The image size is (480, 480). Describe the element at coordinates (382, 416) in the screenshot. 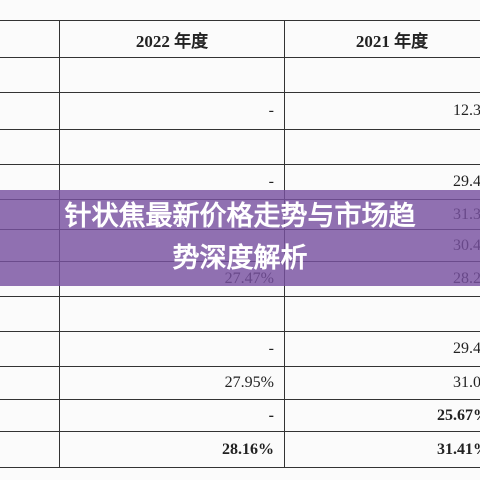

I see `table-cell: 25.67%` at that location.